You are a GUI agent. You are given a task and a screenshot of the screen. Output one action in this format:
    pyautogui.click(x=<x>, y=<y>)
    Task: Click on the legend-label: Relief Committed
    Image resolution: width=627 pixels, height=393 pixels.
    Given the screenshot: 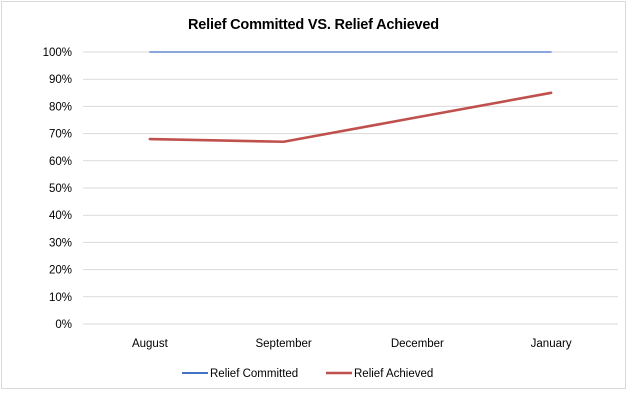 What is the action you would take?
    pyautogui.click(x=254, y=374)
    